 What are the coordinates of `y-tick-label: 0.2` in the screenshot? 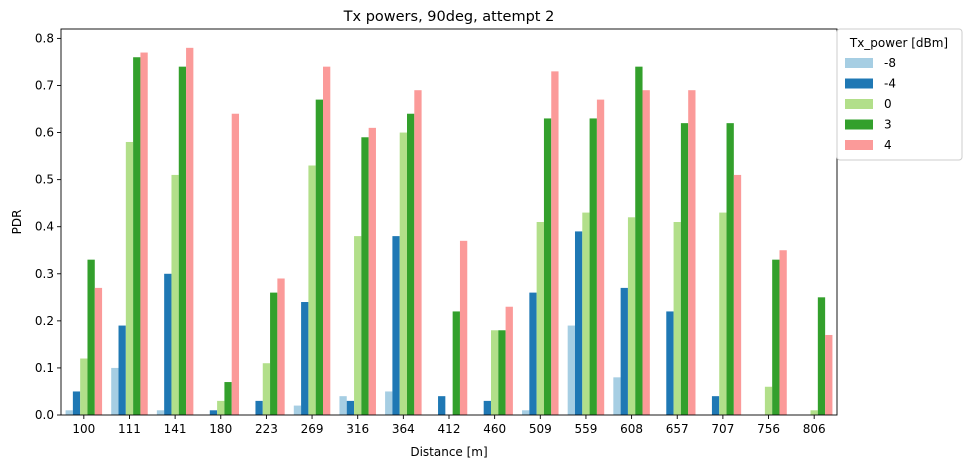 It's located at (44, 321).